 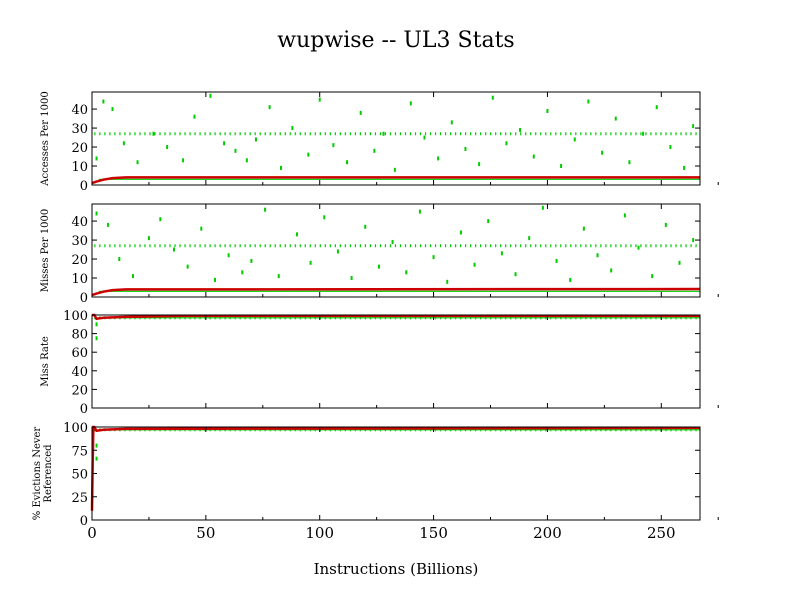 I want to click on chart-title: wupwise -- UL3 Stats, so click(x=396, y=40).